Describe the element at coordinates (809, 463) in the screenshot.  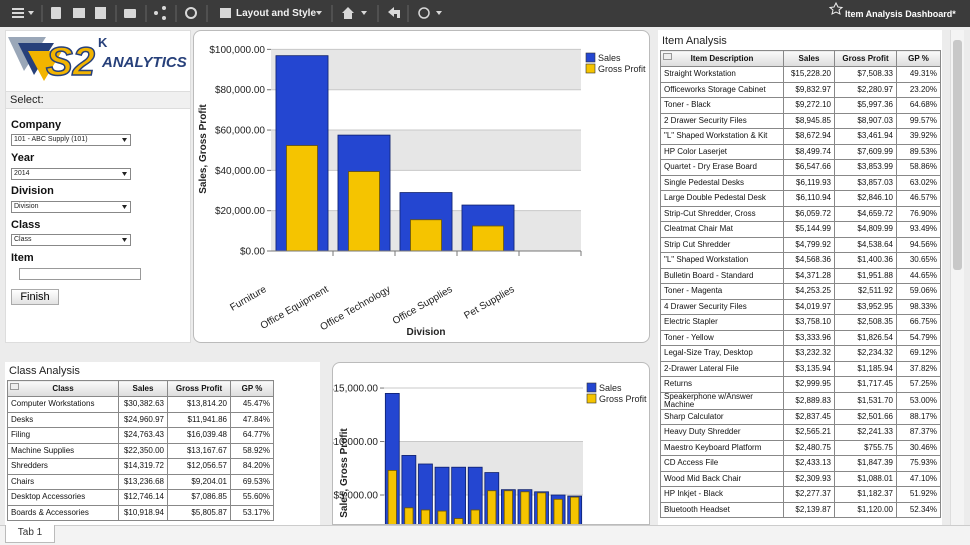
I see `table-cell: $2,433.13` at that location.